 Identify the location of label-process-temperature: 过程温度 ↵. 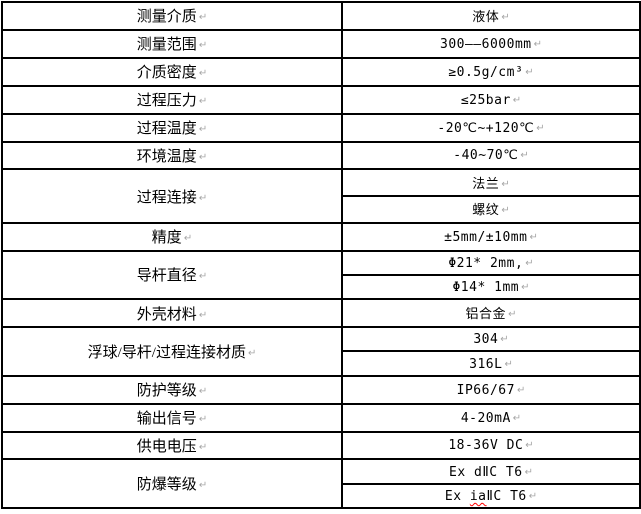
(172, 127).